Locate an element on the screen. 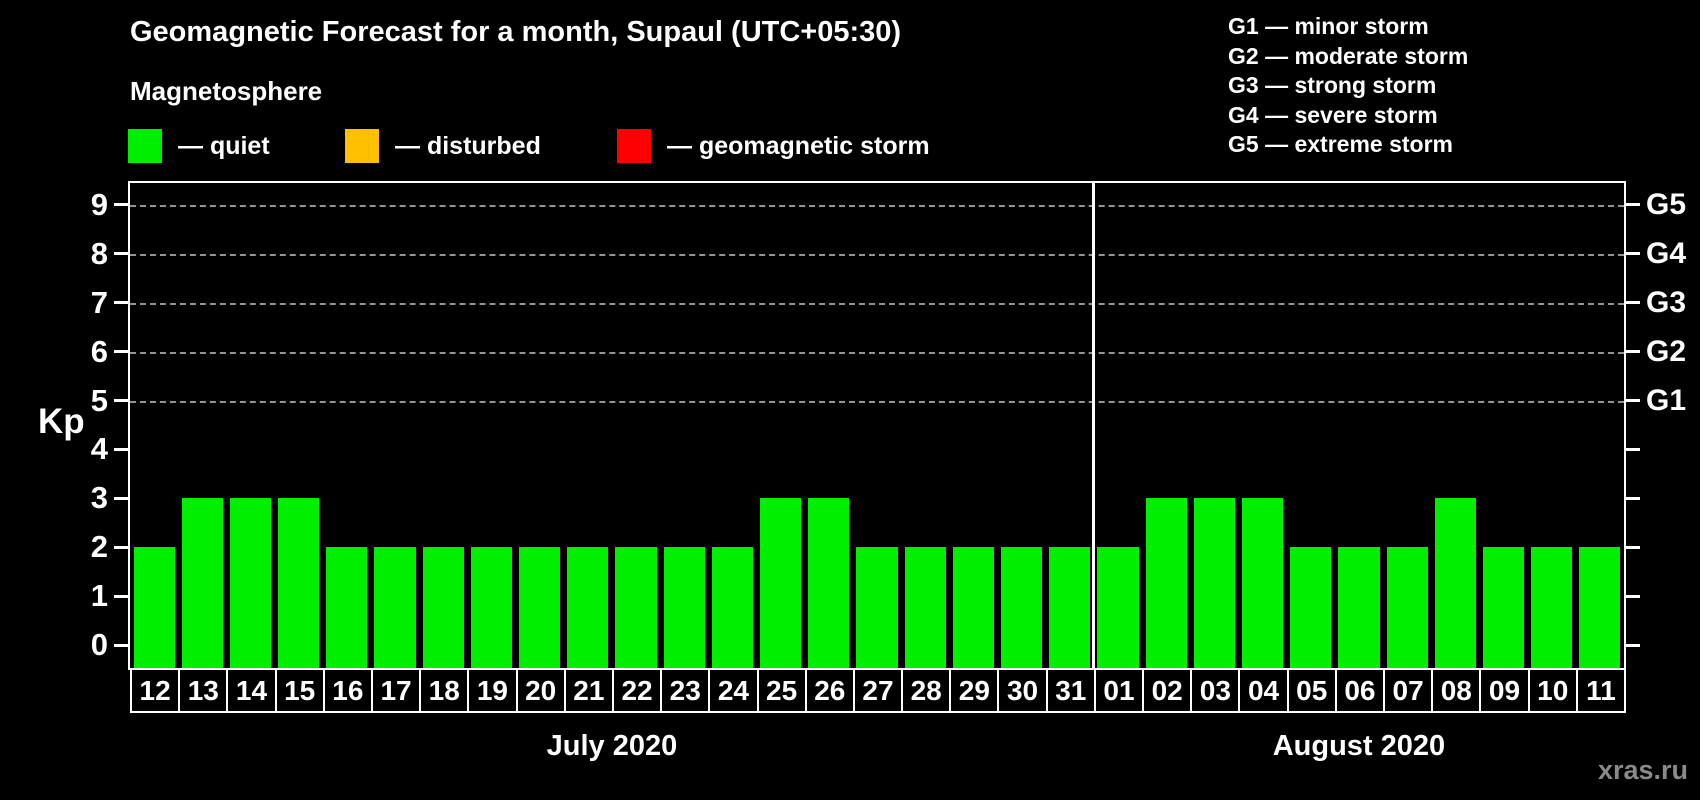 This screenshot has height=800, width=1700. day-cell: 18 is located at coordinates (444, 690).